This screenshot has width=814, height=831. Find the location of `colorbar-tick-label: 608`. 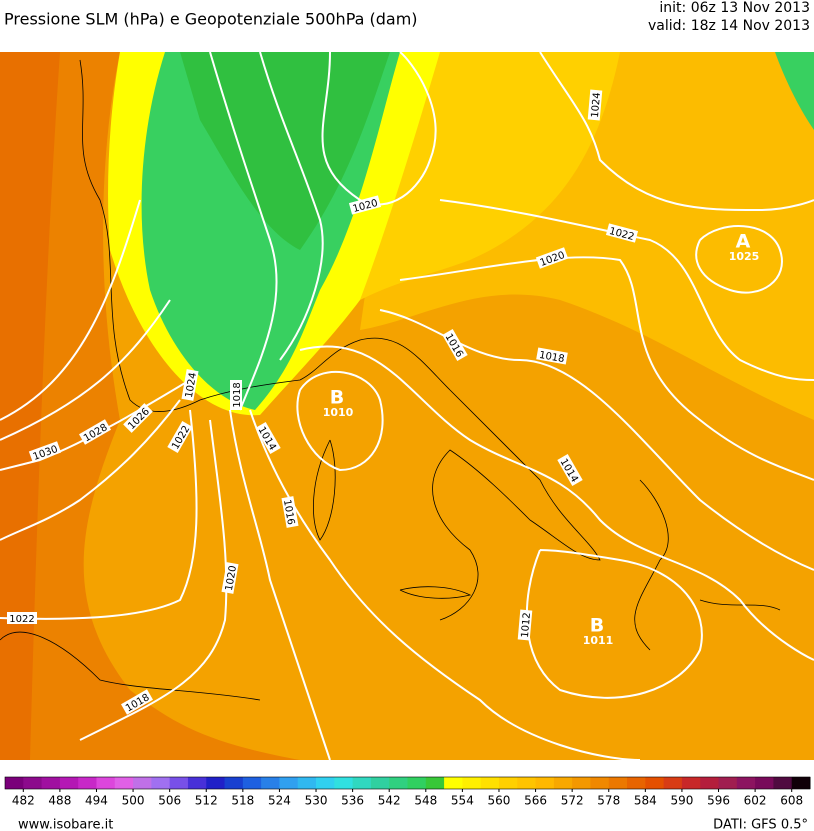

colorbar-tick-label: 608 is located at coordinates (791, 801).